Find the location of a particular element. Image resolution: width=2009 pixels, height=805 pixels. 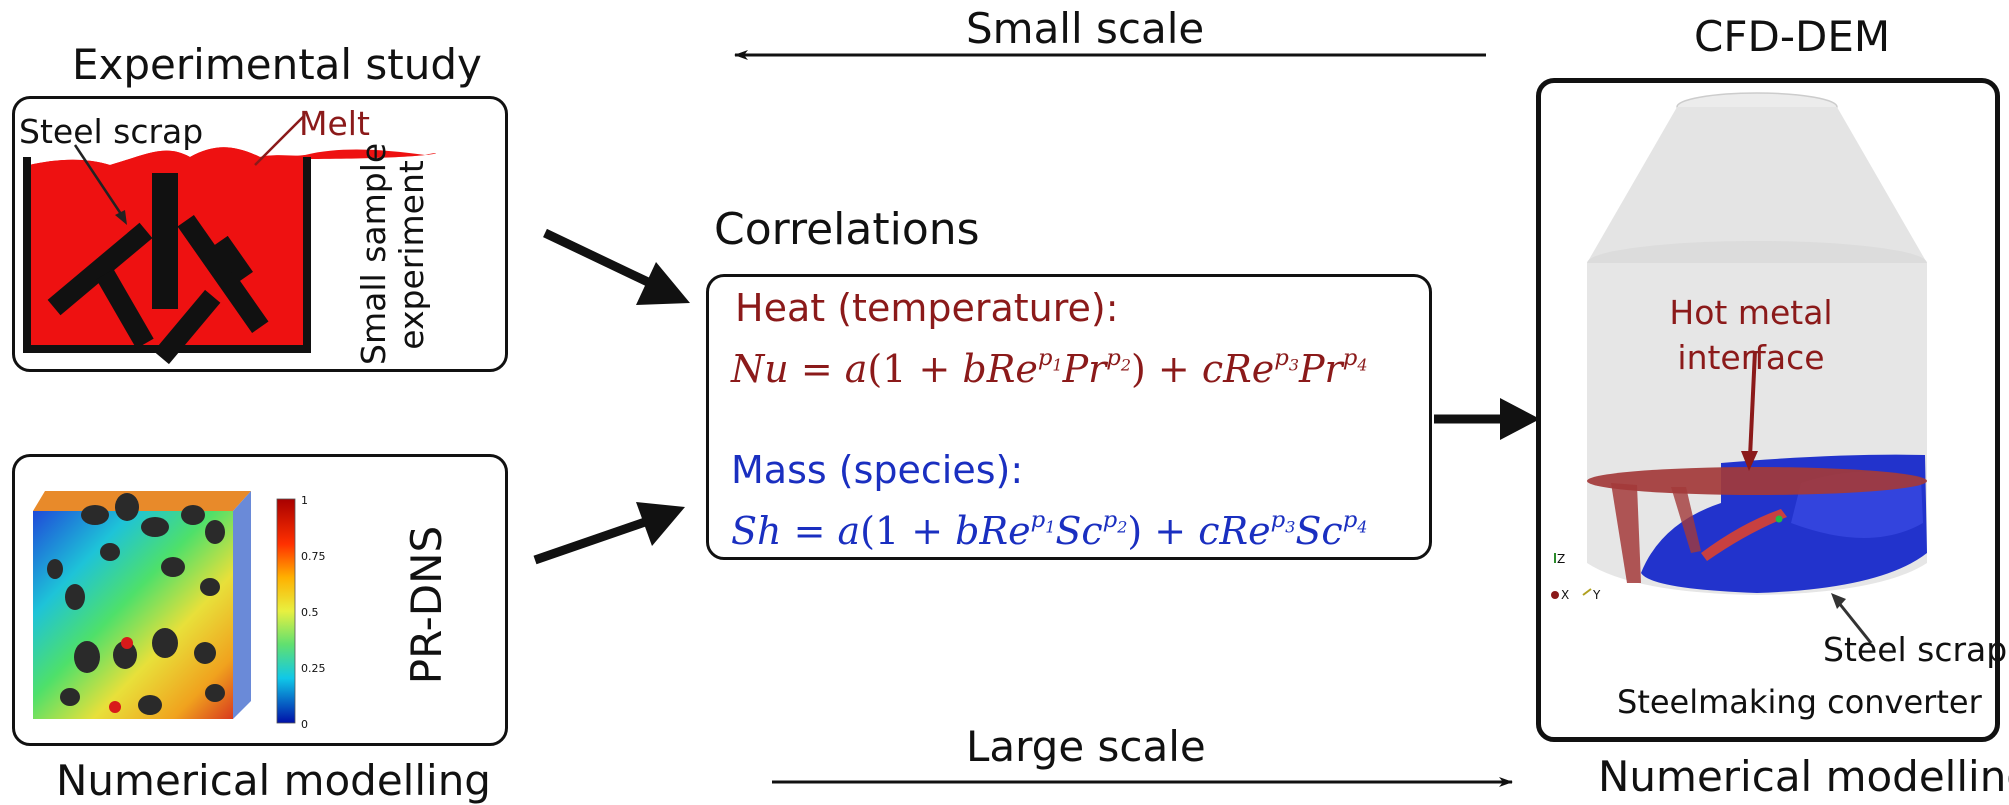

melt-container-illustration is located at coordinates (230, 239).